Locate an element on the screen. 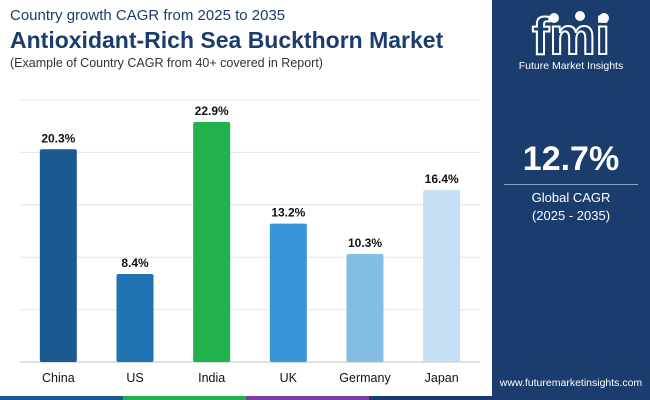  logo-letters: fmi is located at coordinates (571, 37).